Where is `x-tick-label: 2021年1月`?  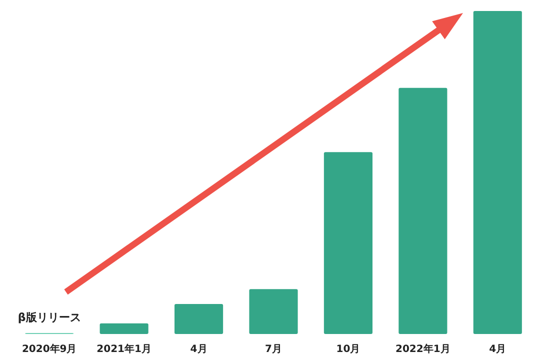 x-tick-label: 2021年1月 is located at coordinates (124, 349).